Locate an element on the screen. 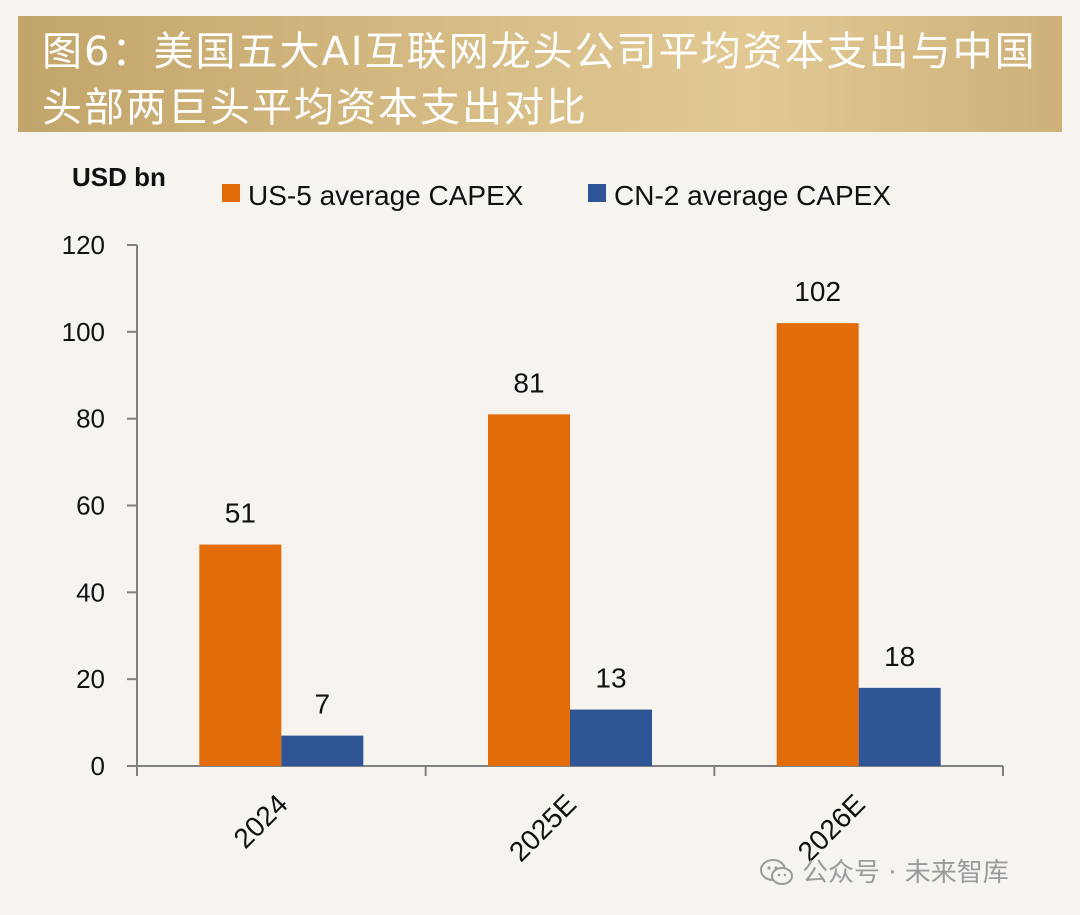 Image resolution: width=1080 pixels, height=915 pixels. bar-cn2-2025E is located at coordinates (611, 737).